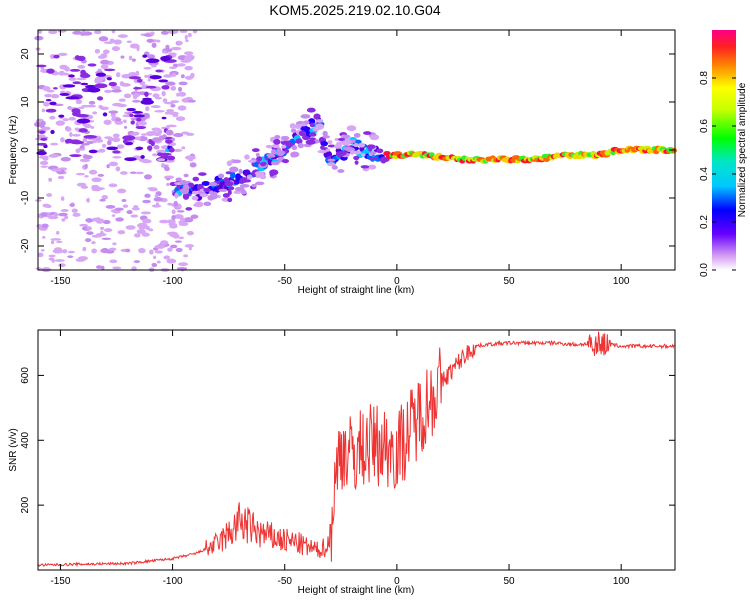  Describe the element at coordinates (742, 149) in the screenshot. I see `colorbar-label: Normalized spectral amplitude` at that location.